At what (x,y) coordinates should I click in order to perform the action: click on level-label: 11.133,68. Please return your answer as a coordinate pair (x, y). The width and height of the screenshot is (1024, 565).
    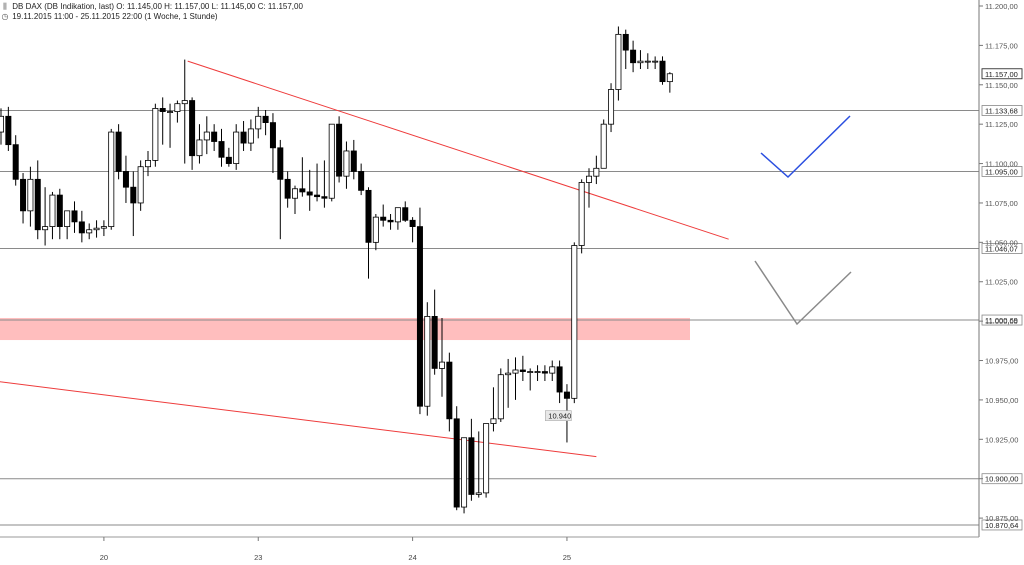
    Looking at the image, I should click on (1001, 110).